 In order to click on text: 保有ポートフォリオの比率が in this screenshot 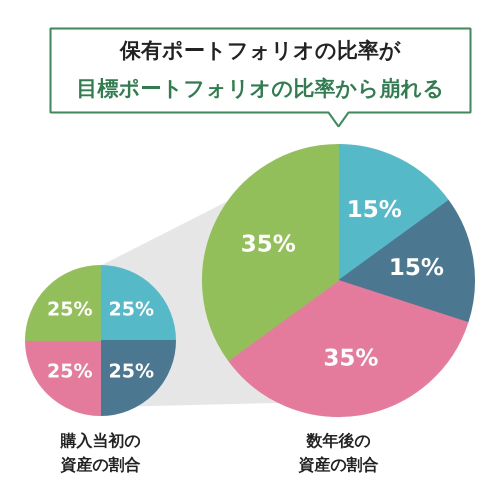, I will do `click(260, 50)`.